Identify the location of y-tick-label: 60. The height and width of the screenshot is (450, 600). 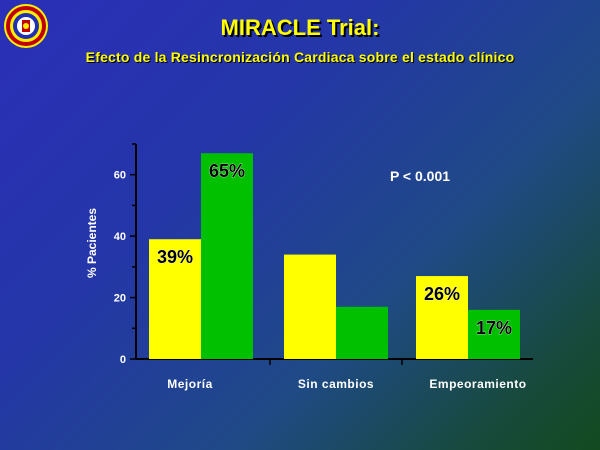
(120, 176).